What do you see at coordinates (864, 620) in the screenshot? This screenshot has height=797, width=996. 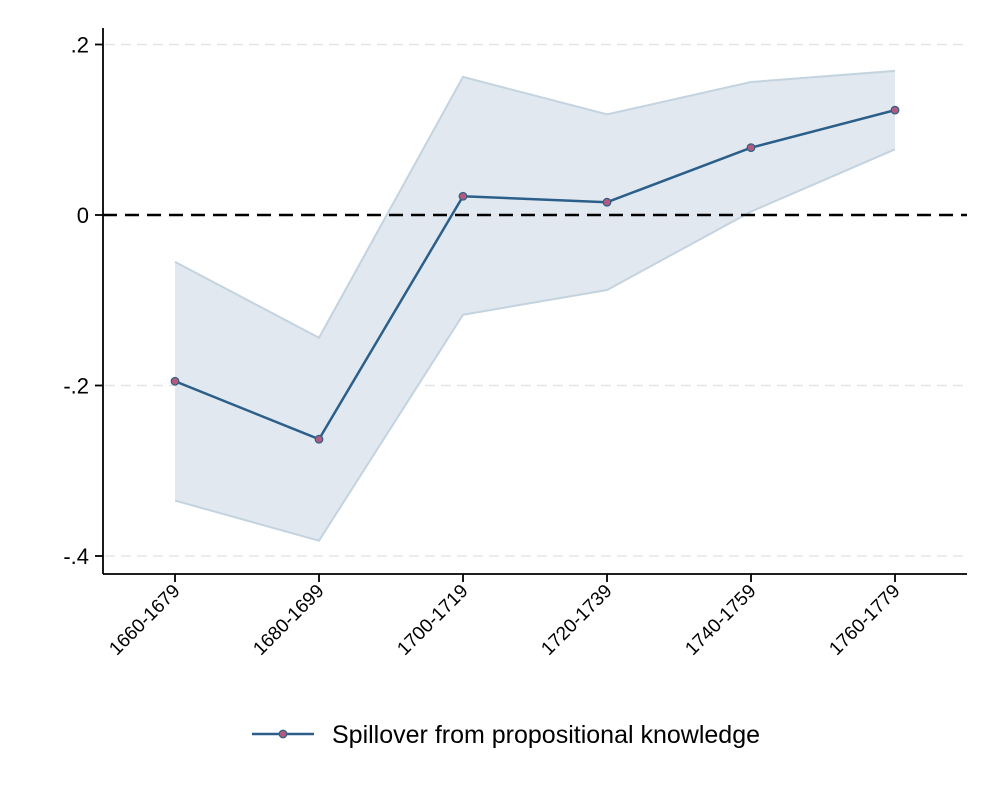 I see `x-tick-label: 1760-1779` at bounding box center [864, 620].